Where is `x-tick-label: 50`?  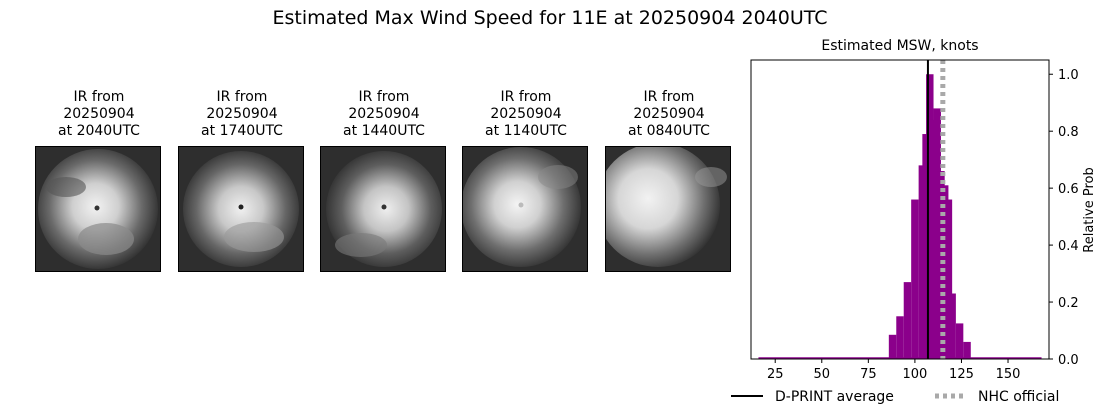
x-tick-label: 50 is located at coordinates (822, 374).